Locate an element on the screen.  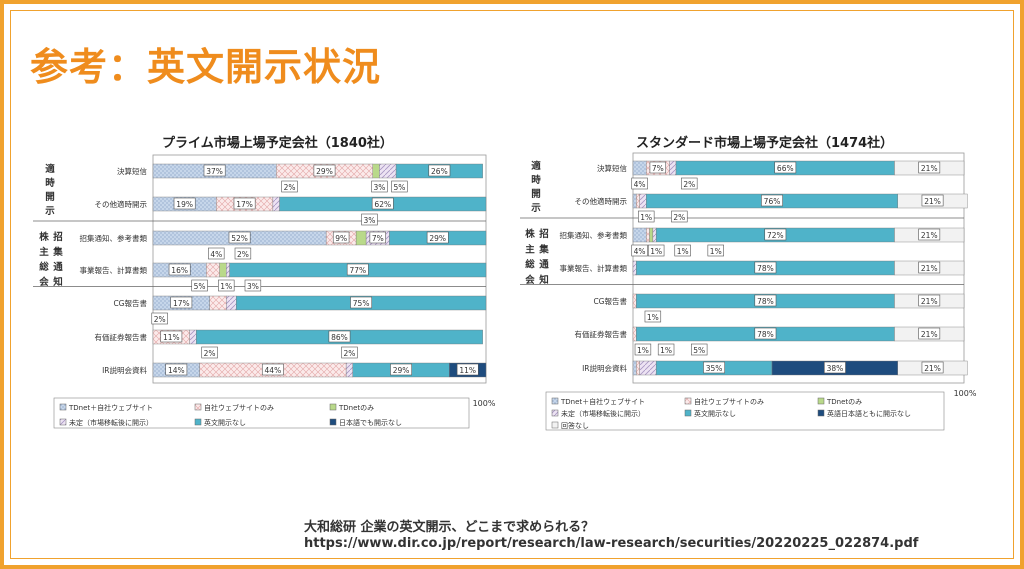
standard-legend-entry: 英語日本語ともに開示なし is located at coordinates (869, 413).